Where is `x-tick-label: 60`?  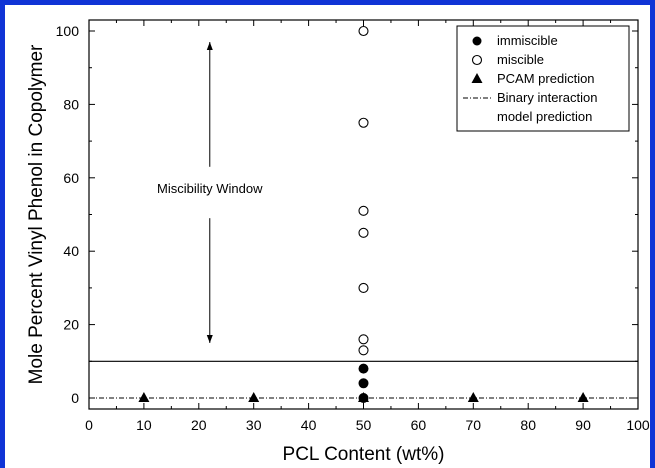 x-tick-label: 60 is located at coordinates (419, 425).